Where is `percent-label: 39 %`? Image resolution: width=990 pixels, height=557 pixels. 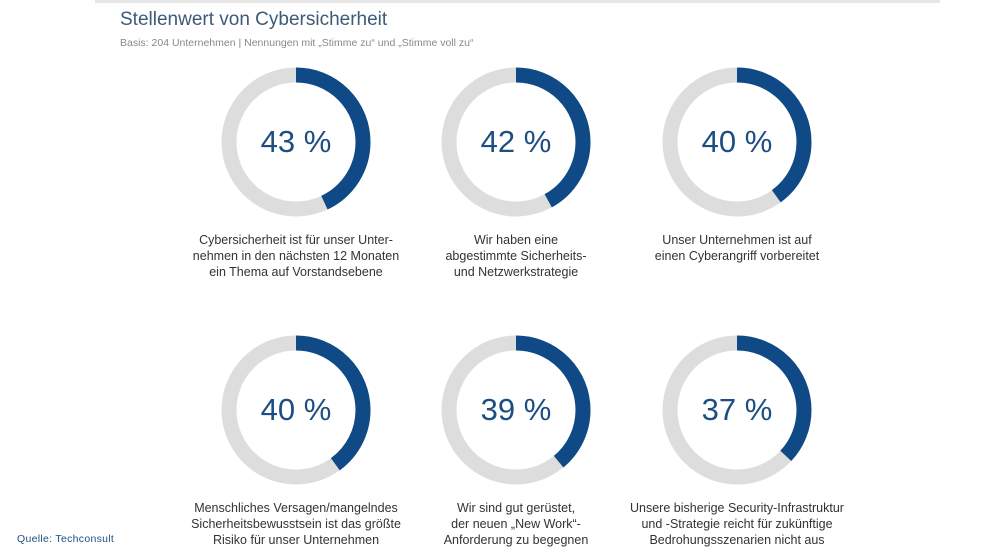 percent-label: 39 % is located at coordinates (516, 409).